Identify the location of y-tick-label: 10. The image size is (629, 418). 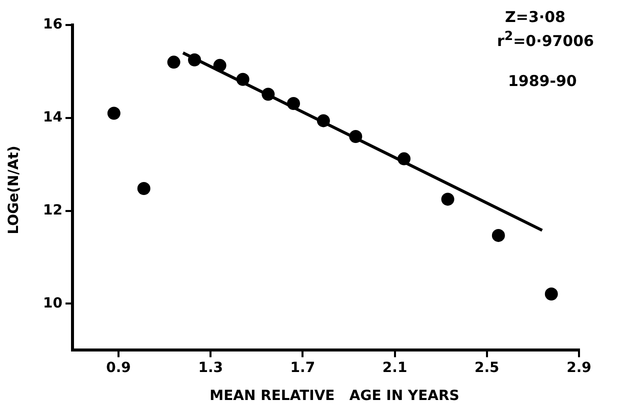
(53, 303).